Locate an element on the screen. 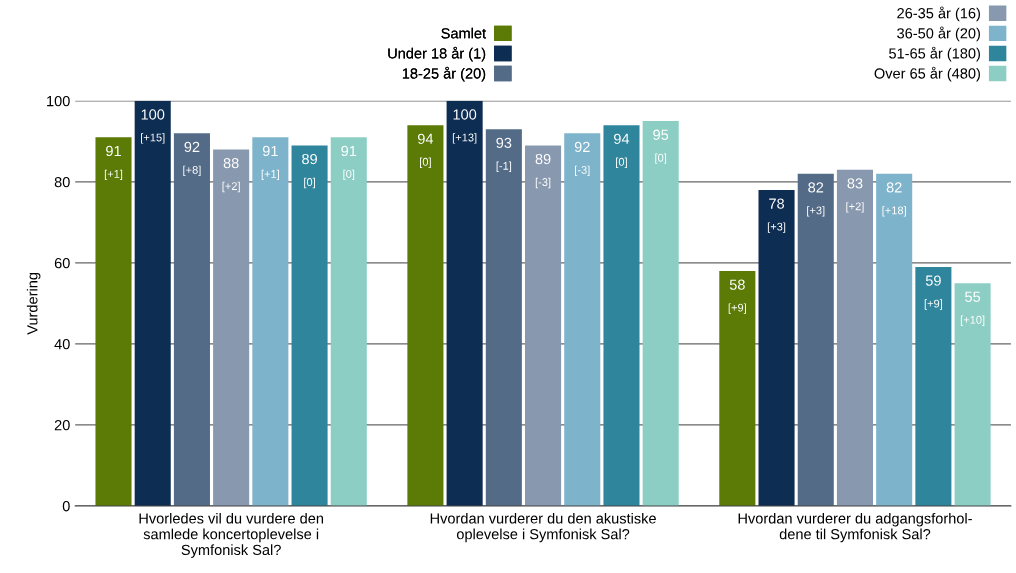 The image size is (1016, 573). data-label: 89 [0] is located at coordinates (309, 171).